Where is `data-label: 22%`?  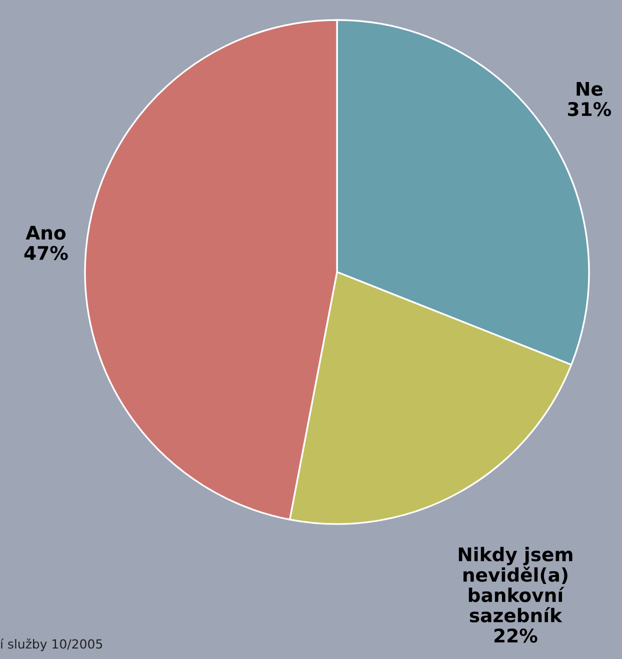 data-label: 22% is located at coordinates (516, 635).